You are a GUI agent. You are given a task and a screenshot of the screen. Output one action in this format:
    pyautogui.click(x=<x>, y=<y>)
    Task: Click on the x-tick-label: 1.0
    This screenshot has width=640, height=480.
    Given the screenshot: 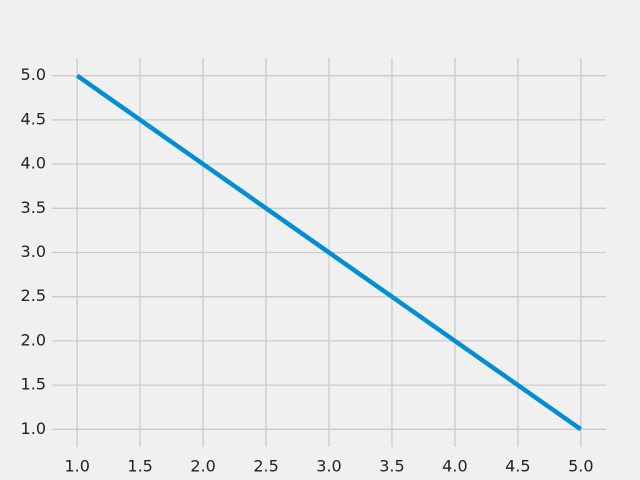 What is the action you would take?
    pyautogui.click(x=76, y=466)
    